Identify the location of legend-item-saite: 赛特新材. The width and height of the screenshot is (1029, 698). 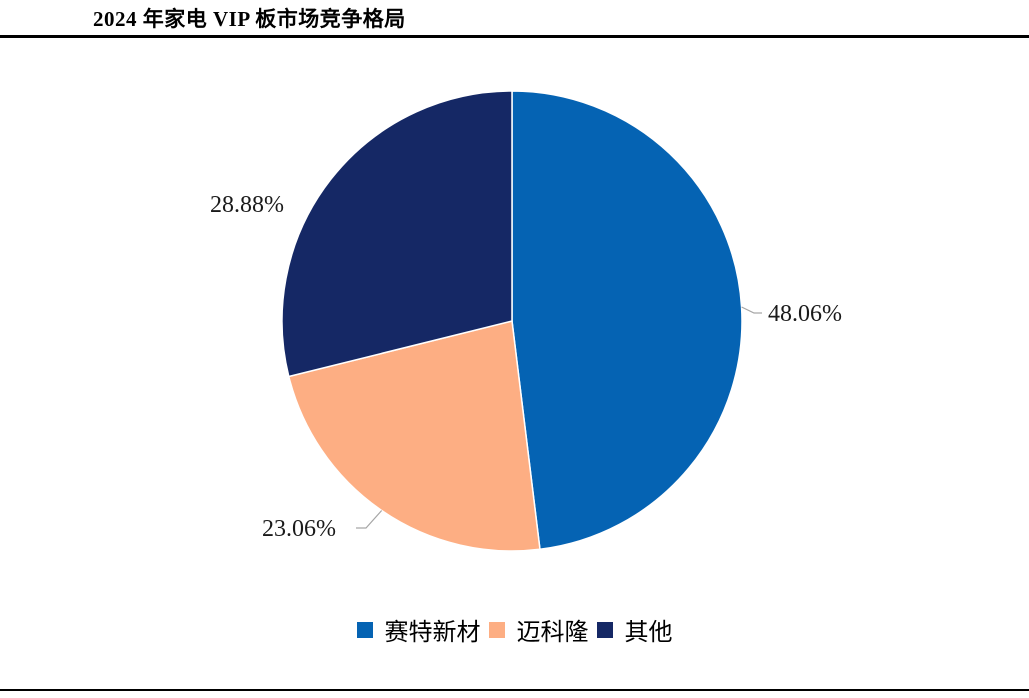
(418, 629).